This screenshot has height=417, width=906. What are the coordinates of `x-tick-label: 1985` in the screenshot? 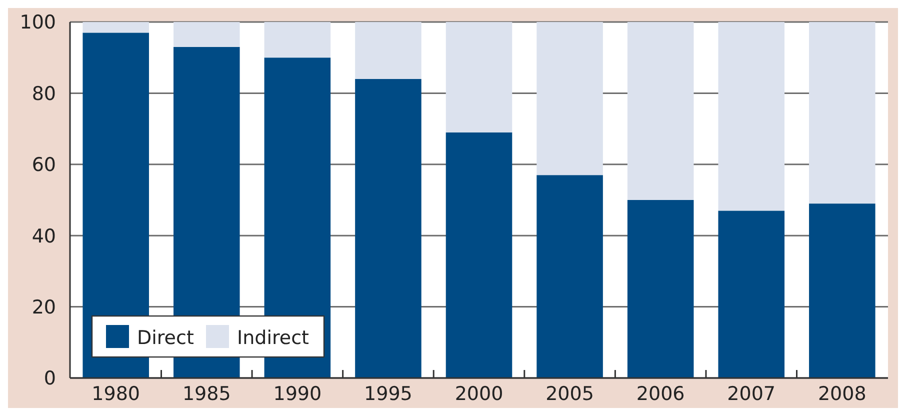 It's located at (206, 394).